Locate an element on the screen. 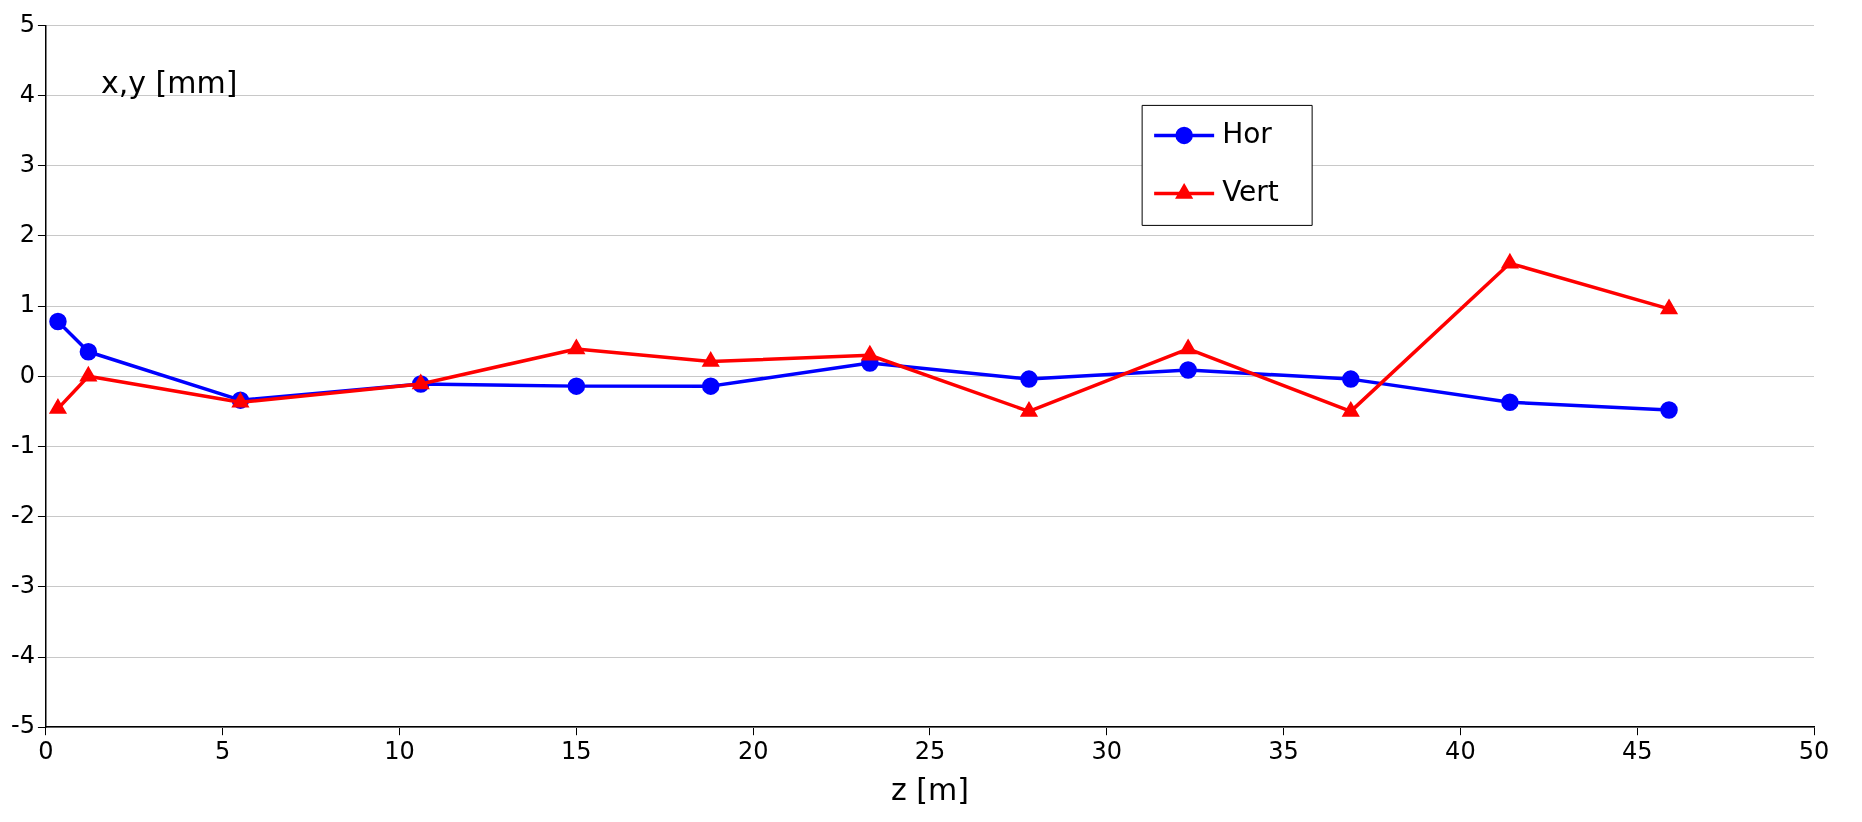  y-tick-label: -4 is located at coordinates (22, 655).